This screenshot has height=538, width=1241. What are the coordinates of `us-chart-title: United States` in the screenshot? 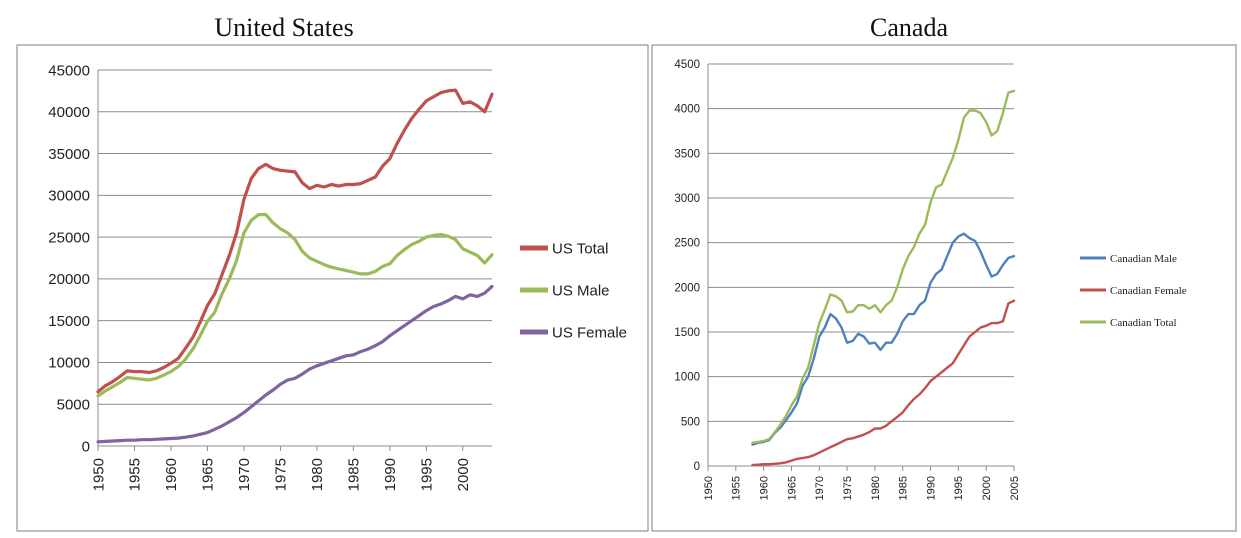 It's located at (283, 27).